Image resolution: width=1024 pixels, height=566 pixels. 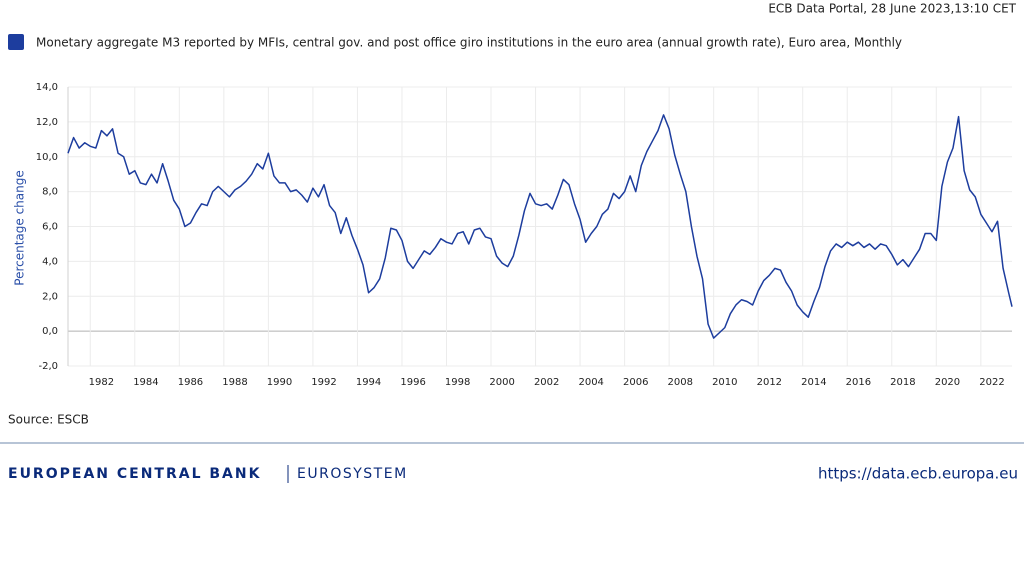 What do you see at coordinates (190, 382) in the screenshot?
I see `x-tick-label: 1986` at bounding box center [190, 382].